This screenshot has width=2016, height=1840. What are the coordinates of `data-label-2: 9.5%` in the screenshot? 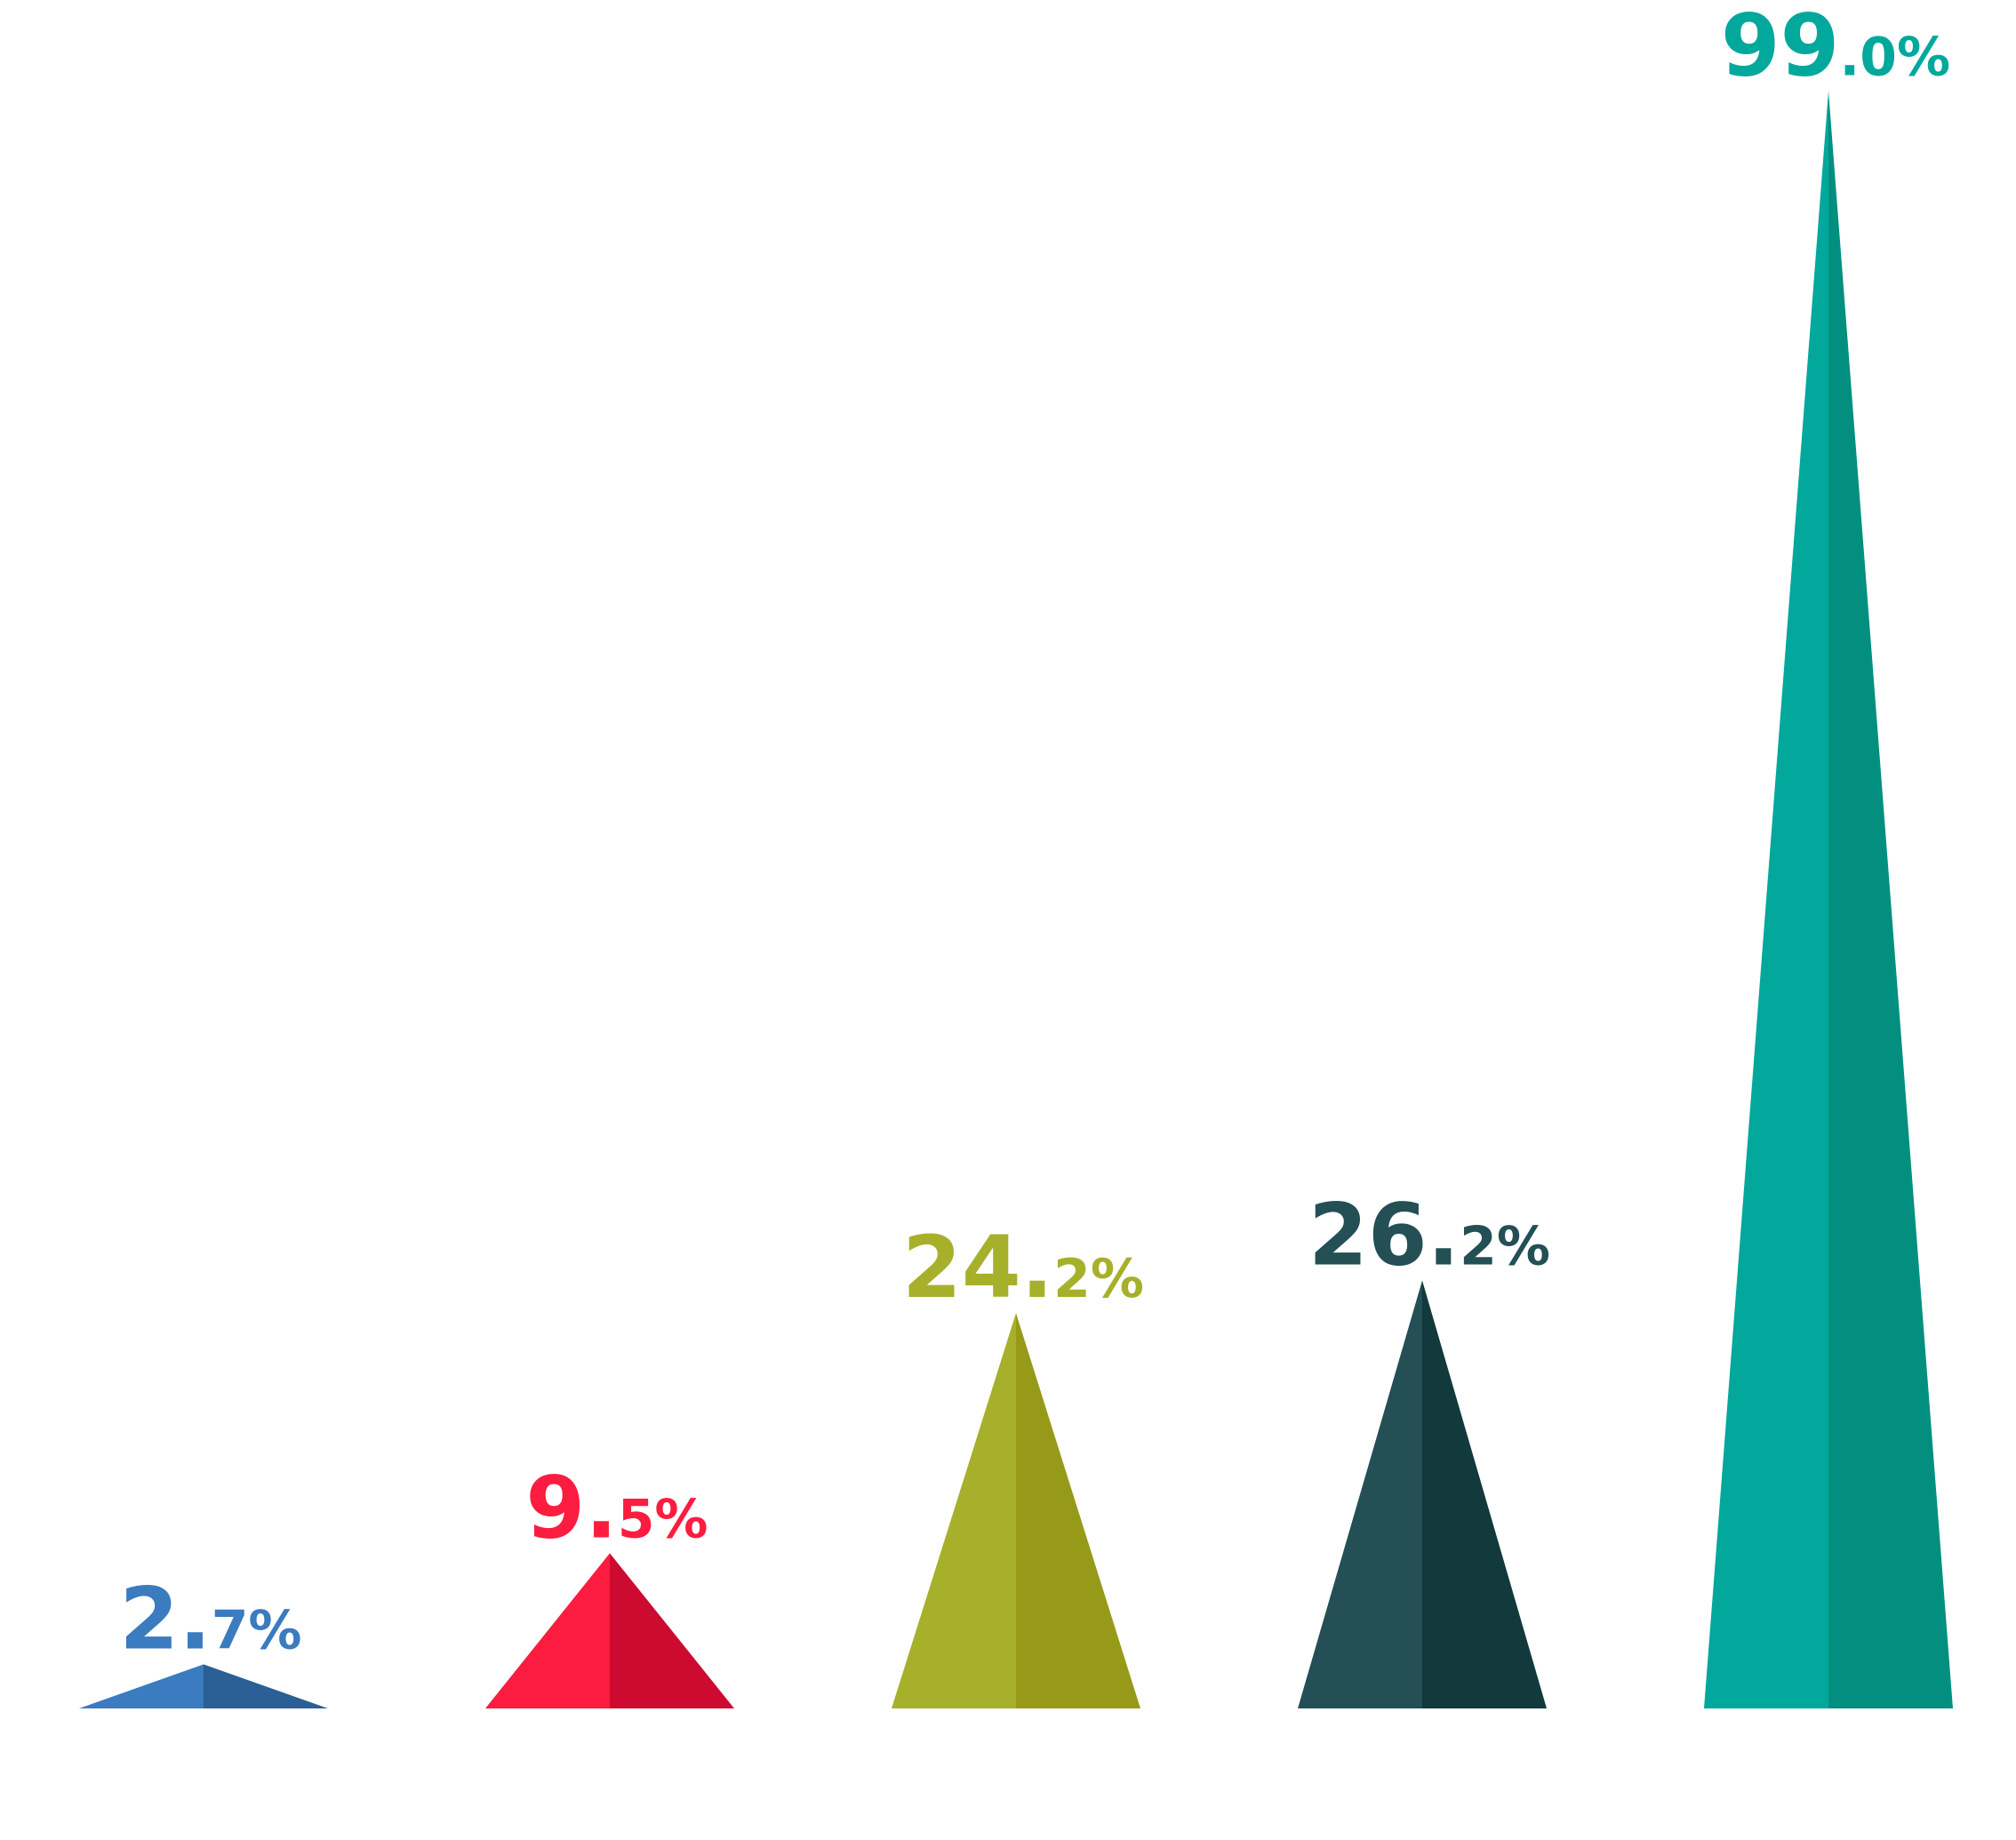 It's located at (616, 1507).